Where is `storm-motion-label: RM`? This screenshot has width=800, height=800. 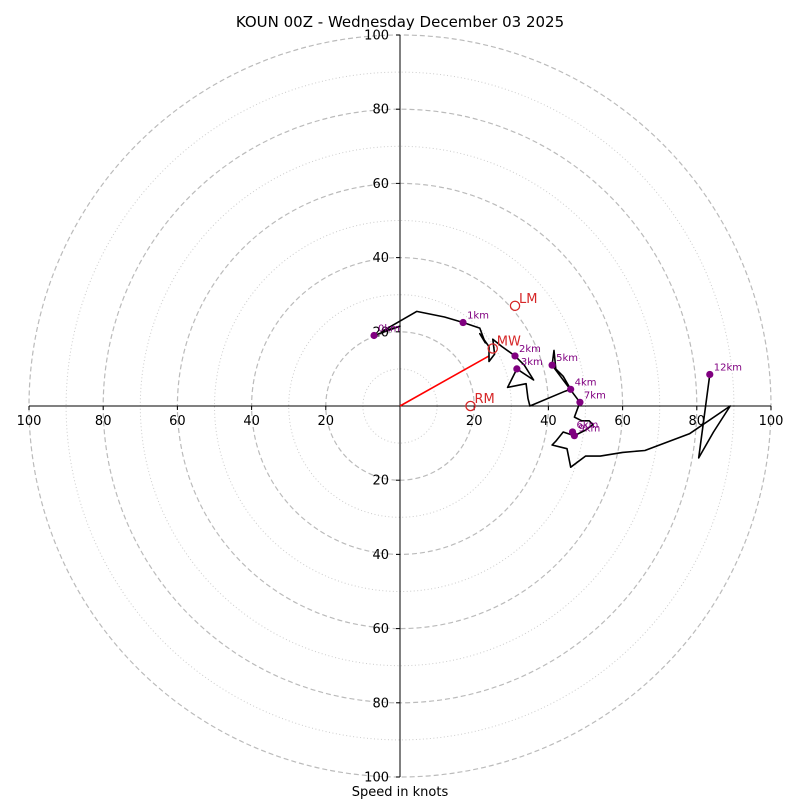
storm-motion-label: RM is located at coordinates (484, 399).